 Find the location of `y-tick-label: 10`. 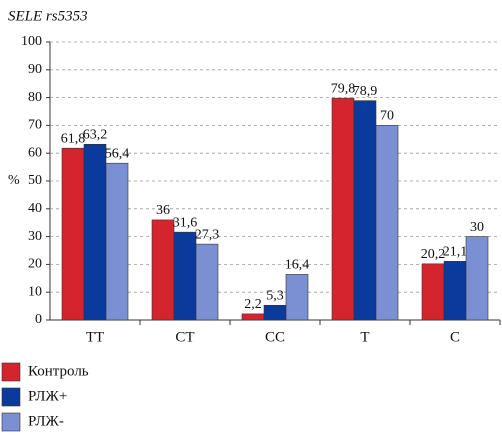

y-tick-label: 10 is located at coordinates (35, 291).